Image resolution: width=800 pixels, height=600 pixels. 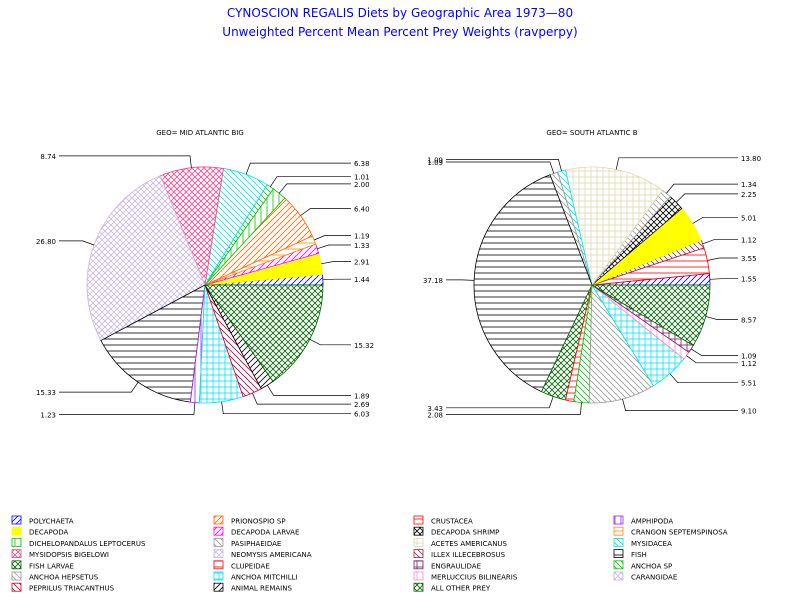 What do you see at coordinates (591, 133) in the screenshot?
I see `pie-2-title: GEO= SOUTH ATLANTIC B` at bounding box center [591, 133].